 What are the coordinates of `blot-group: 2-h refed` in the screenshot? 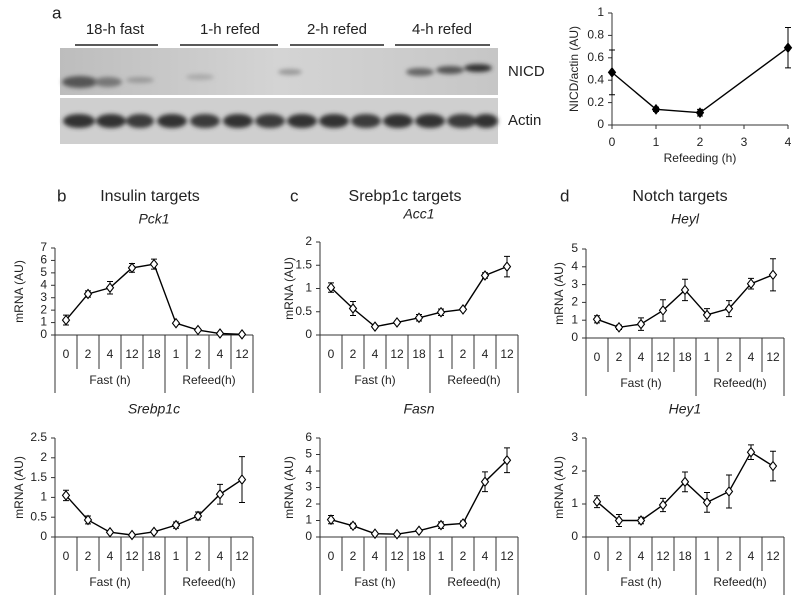 It's located at (337, 29).